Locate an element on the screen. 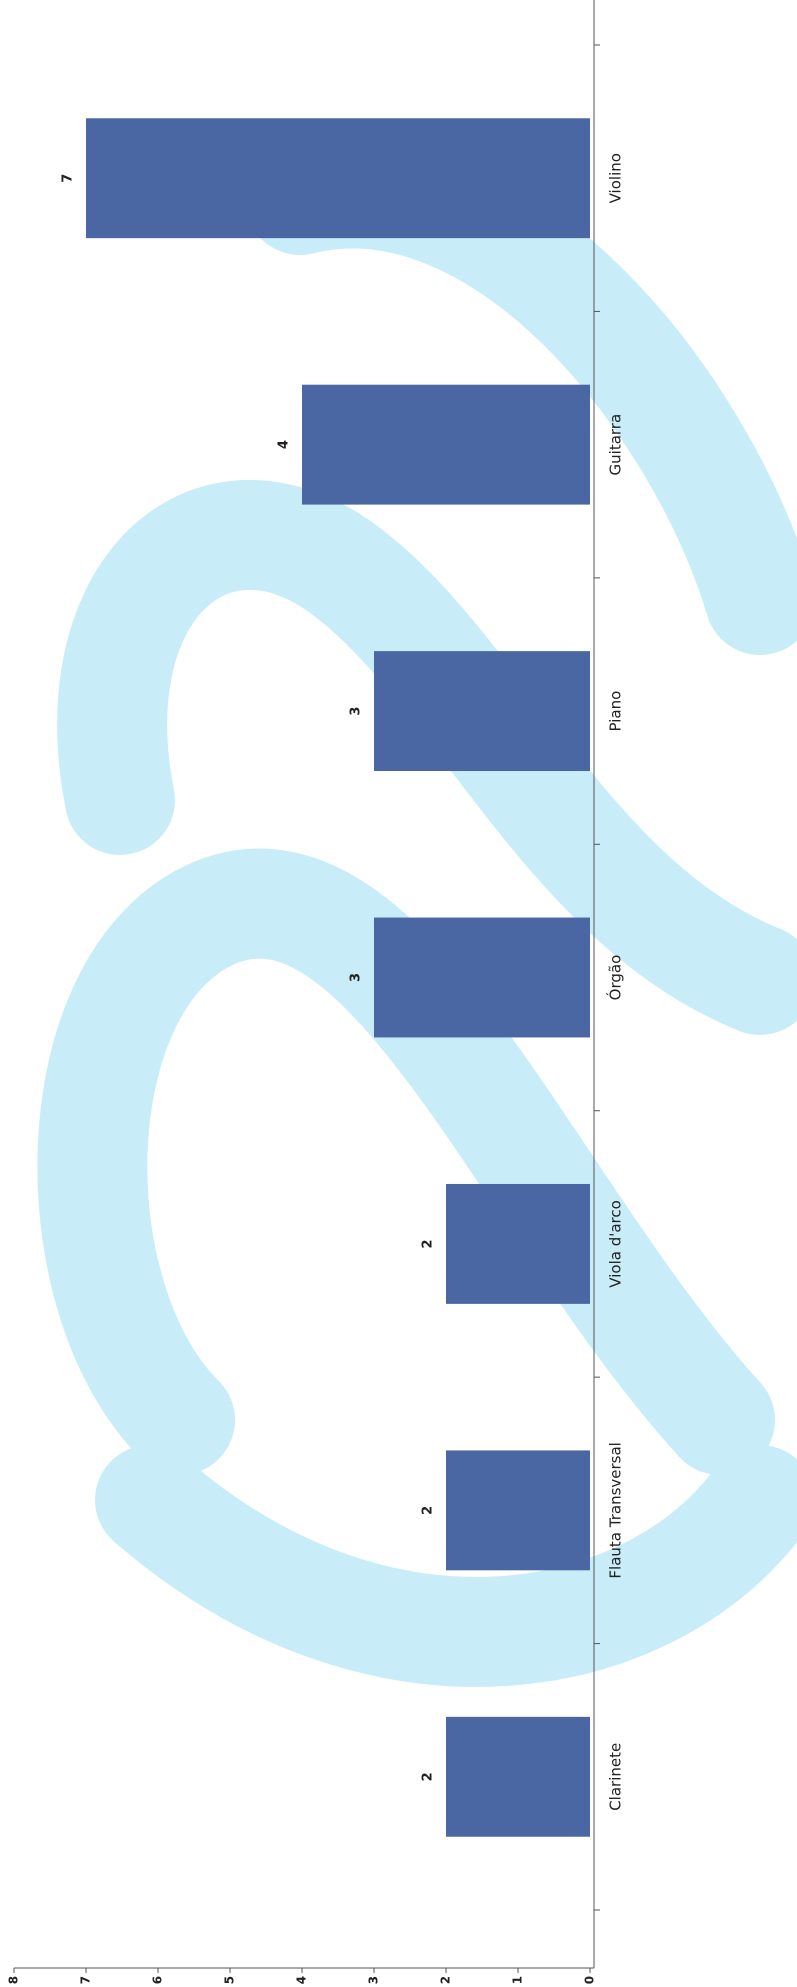  x-tick-label: Clarinete is located at coordinates (616, 1777).